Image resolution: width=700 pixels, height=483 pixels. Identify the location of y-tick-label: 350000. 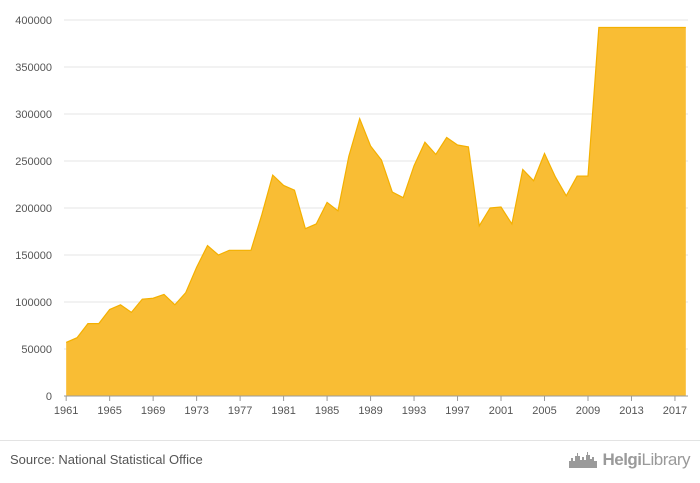
(33, 68).